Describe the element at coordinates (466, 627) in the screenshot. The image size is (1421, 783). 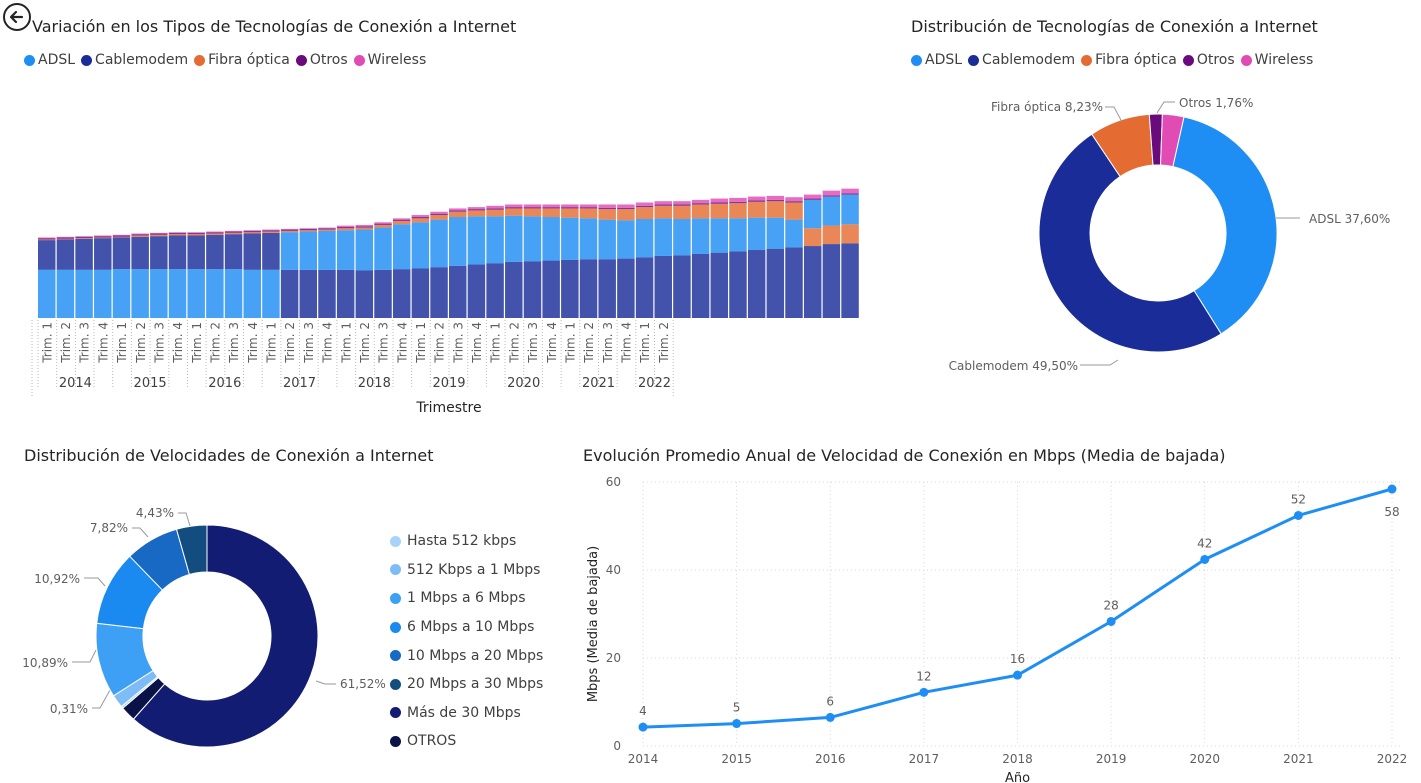
I see `speed-legend-item: 6 Mbps a 10 Mbps` at that location.